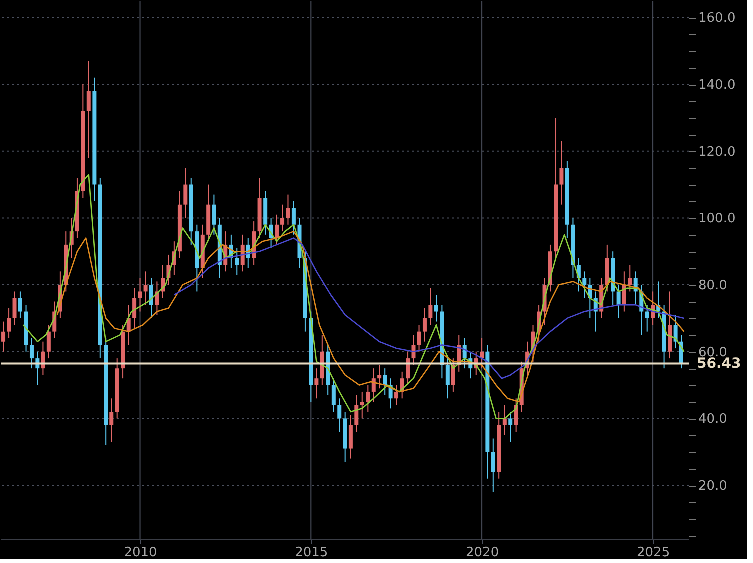 The height and width of the screenshot is (563, 753). Describe the element at coordinates (717, 152) in the screenshot. I see `y-tick-label: 120.0` at that location.